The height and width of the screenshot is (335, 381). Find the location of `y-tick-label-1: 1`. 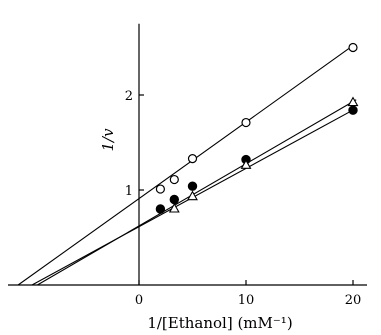

y-tick-label-1: 1 is located at coordinates (129, 191).